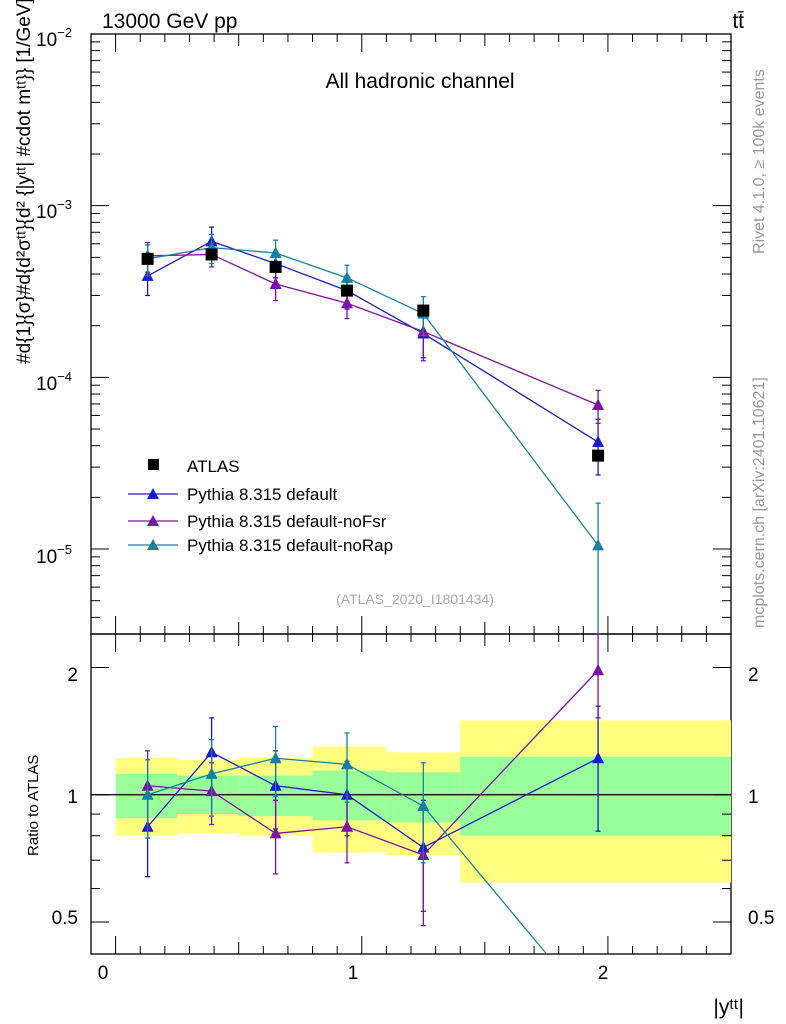 The height and width of the screenshot is (1024, 786). I want to click on legend-marker-atlas, so click(153, 464).